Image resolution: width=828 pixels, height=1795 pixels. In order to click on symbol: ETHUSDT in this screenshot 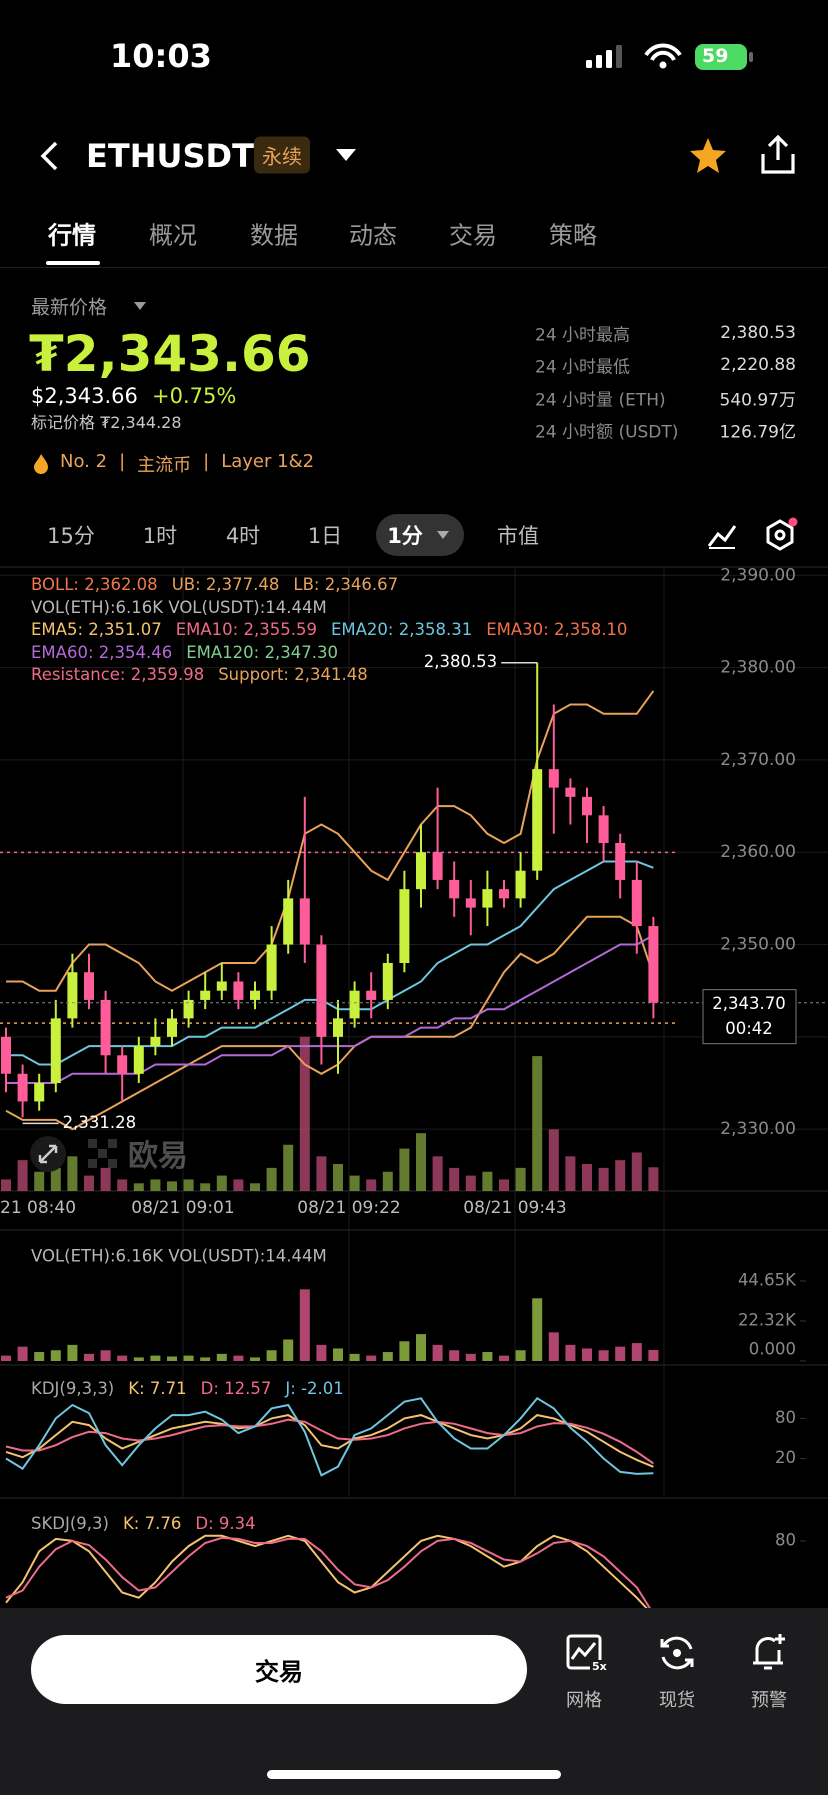, I will do `click(170, 156)`.